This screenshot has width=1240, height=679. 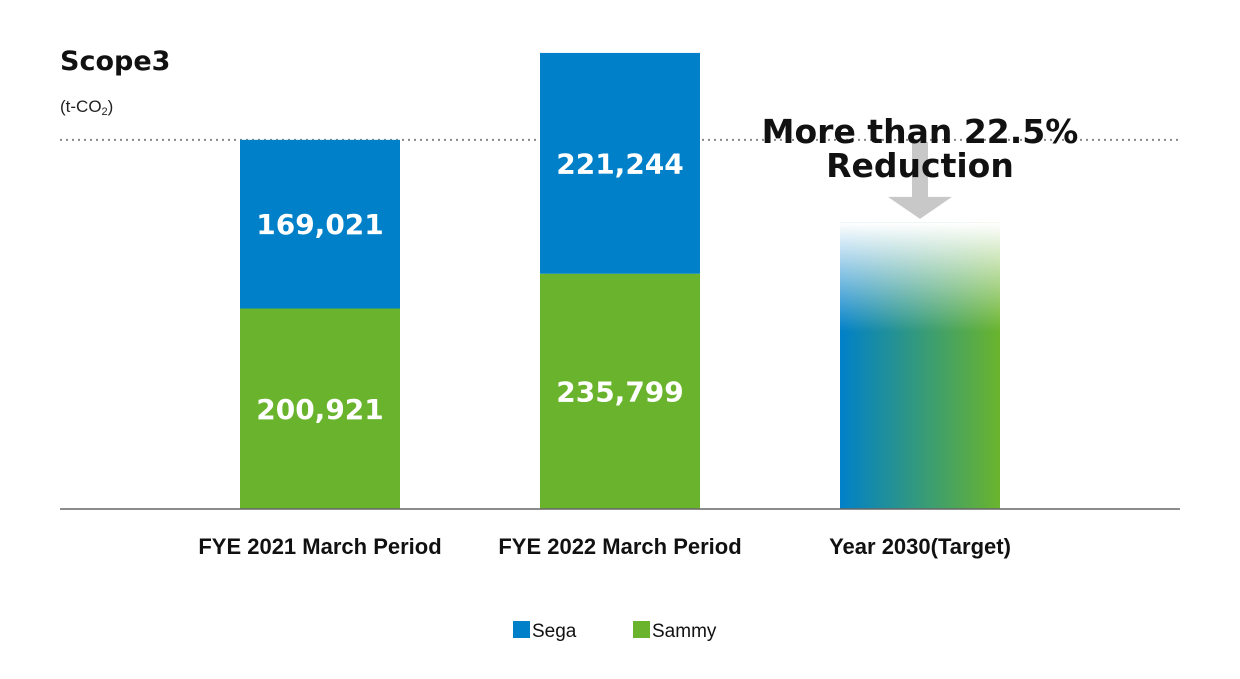 I want to click on down-arrow-icon, so click(x=920, y=180).